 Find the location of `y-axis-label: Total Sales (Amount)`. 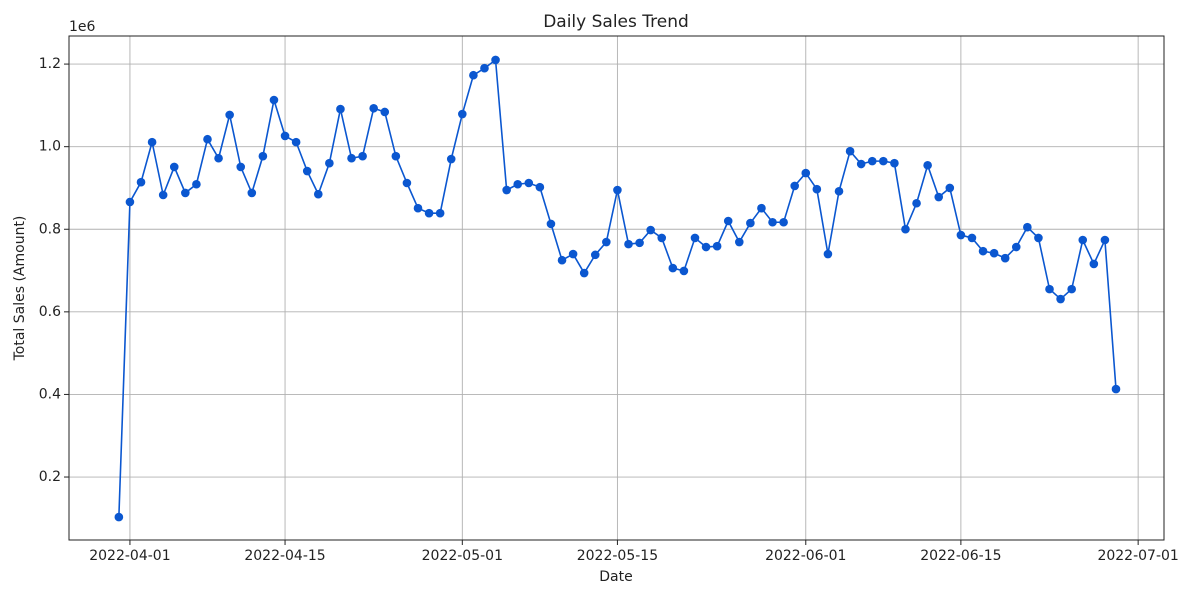

y-axis-label: Total Sales (Amount) is located at coordinates (20, 289).